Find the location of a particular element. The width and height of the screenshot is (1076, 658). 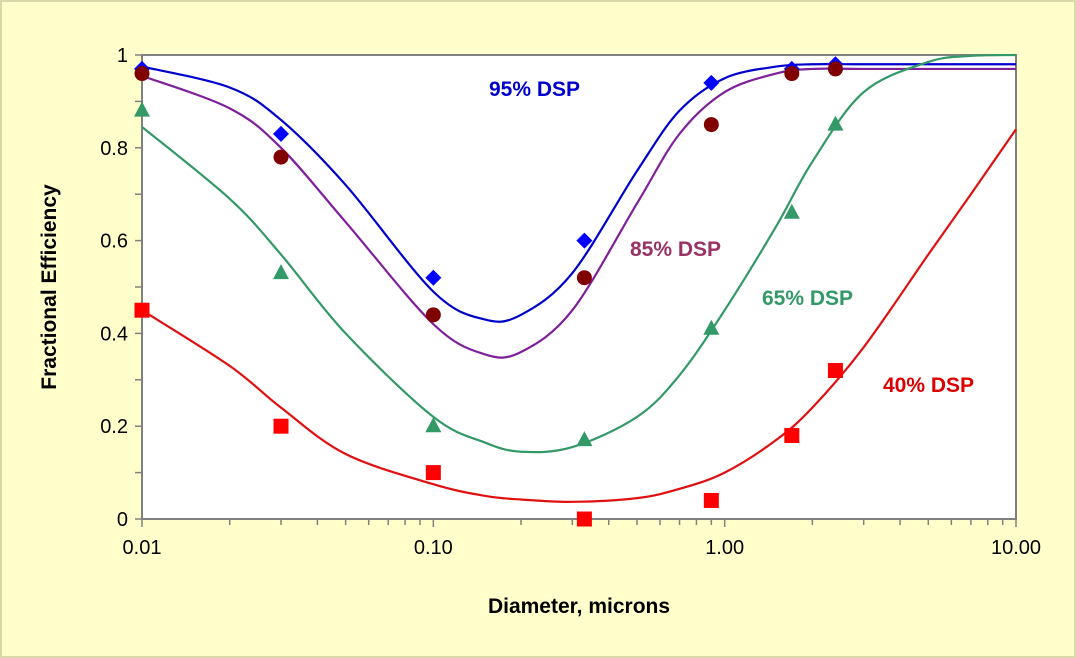

y-tick-label: 0.8 is located at coordinates (114, 149).